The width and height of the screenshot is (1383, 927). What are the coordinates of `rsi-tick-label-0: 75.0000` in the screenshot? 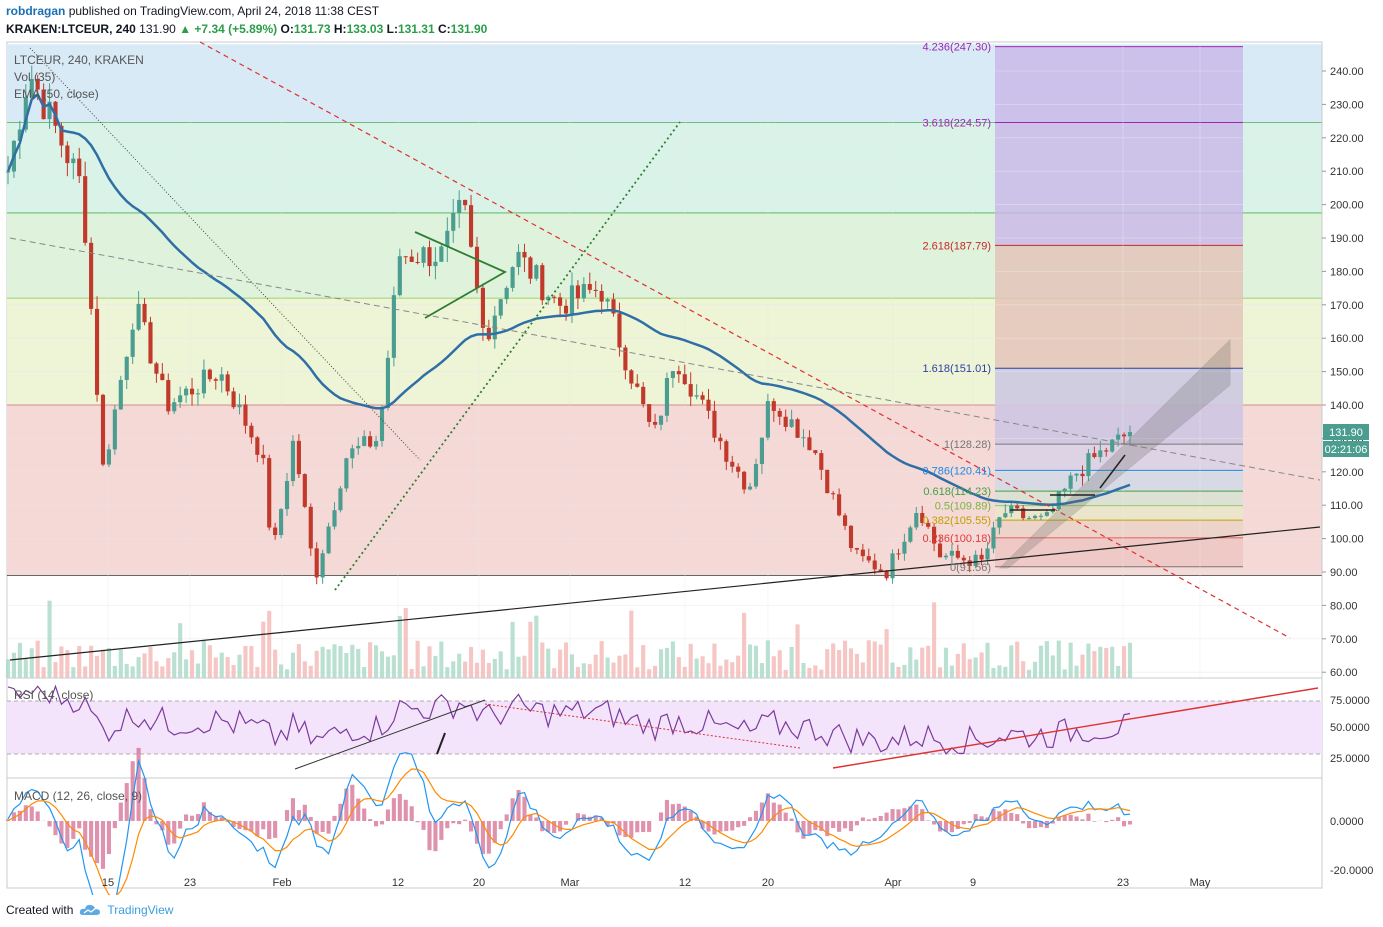 It's located at (1350, 701).